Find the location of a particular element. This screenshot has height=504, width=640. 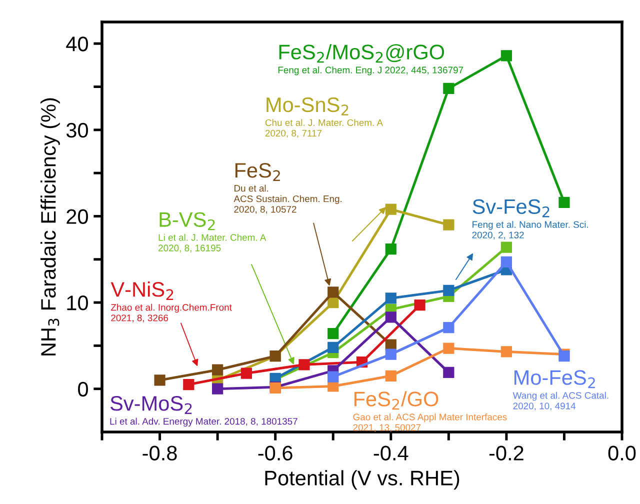

text: Sv-FeS$_{2}$ is located at coordinates (511, 208).